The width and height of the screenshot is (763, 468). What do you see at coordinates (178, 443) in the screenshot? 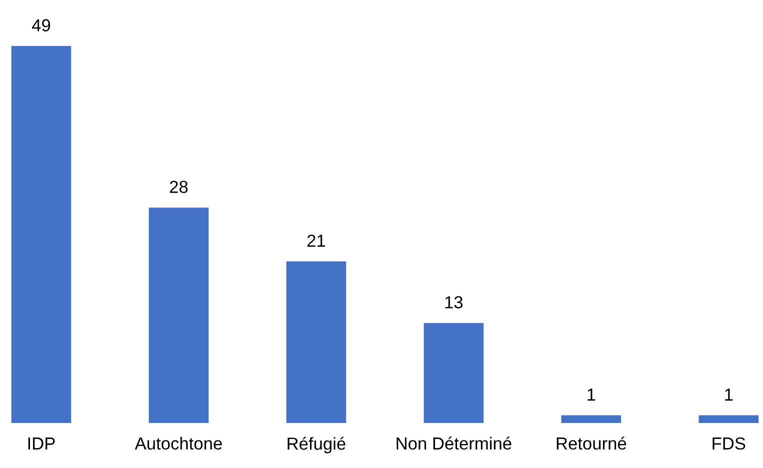
I see `x-tick-label: Autochtone` at bounding box center [178, 443].